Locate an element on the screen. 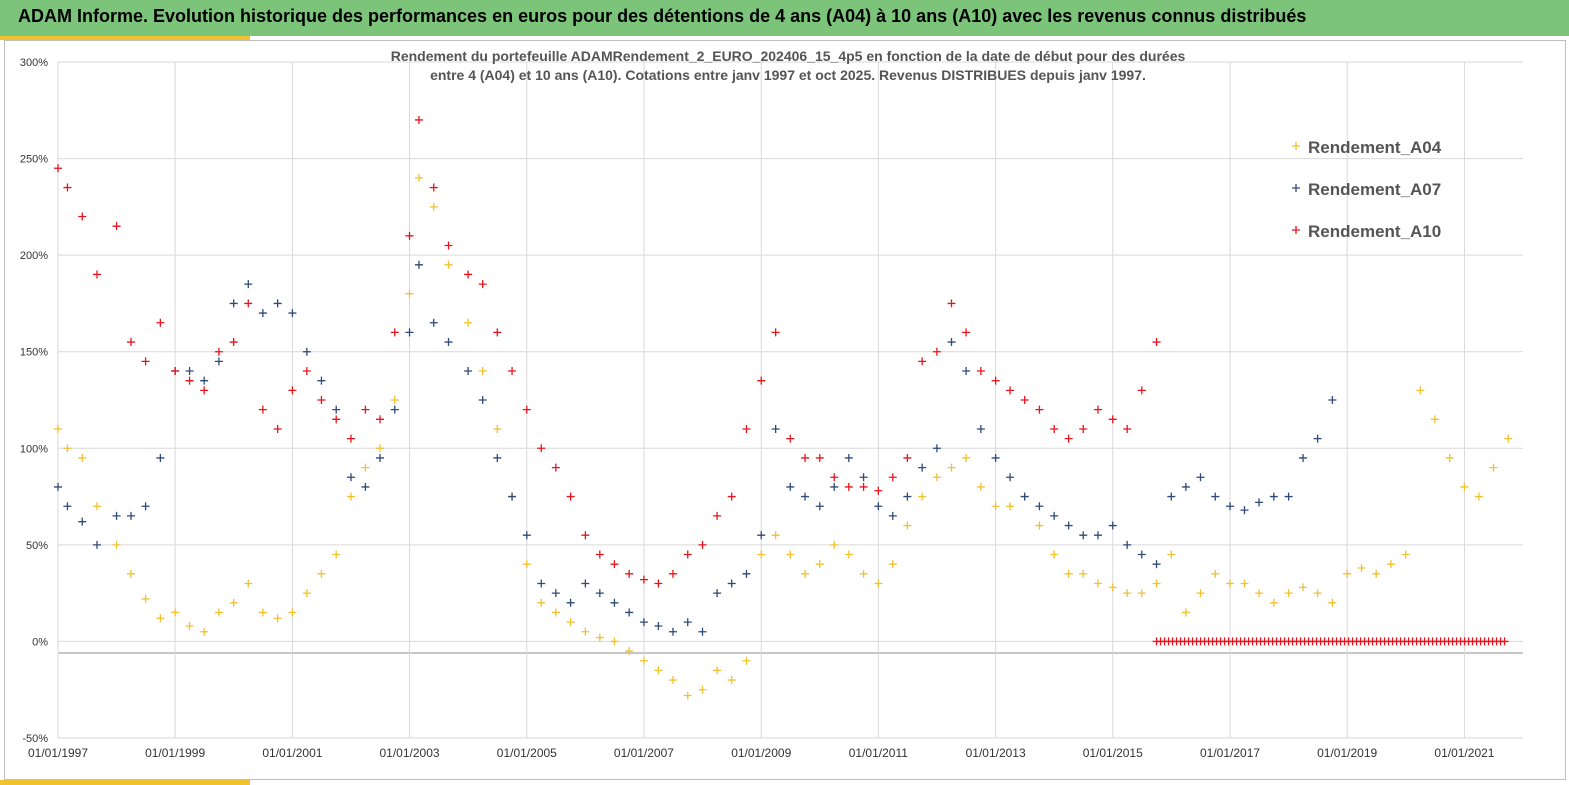  y-tick-label: 150% is located at coordinates (34, 353).